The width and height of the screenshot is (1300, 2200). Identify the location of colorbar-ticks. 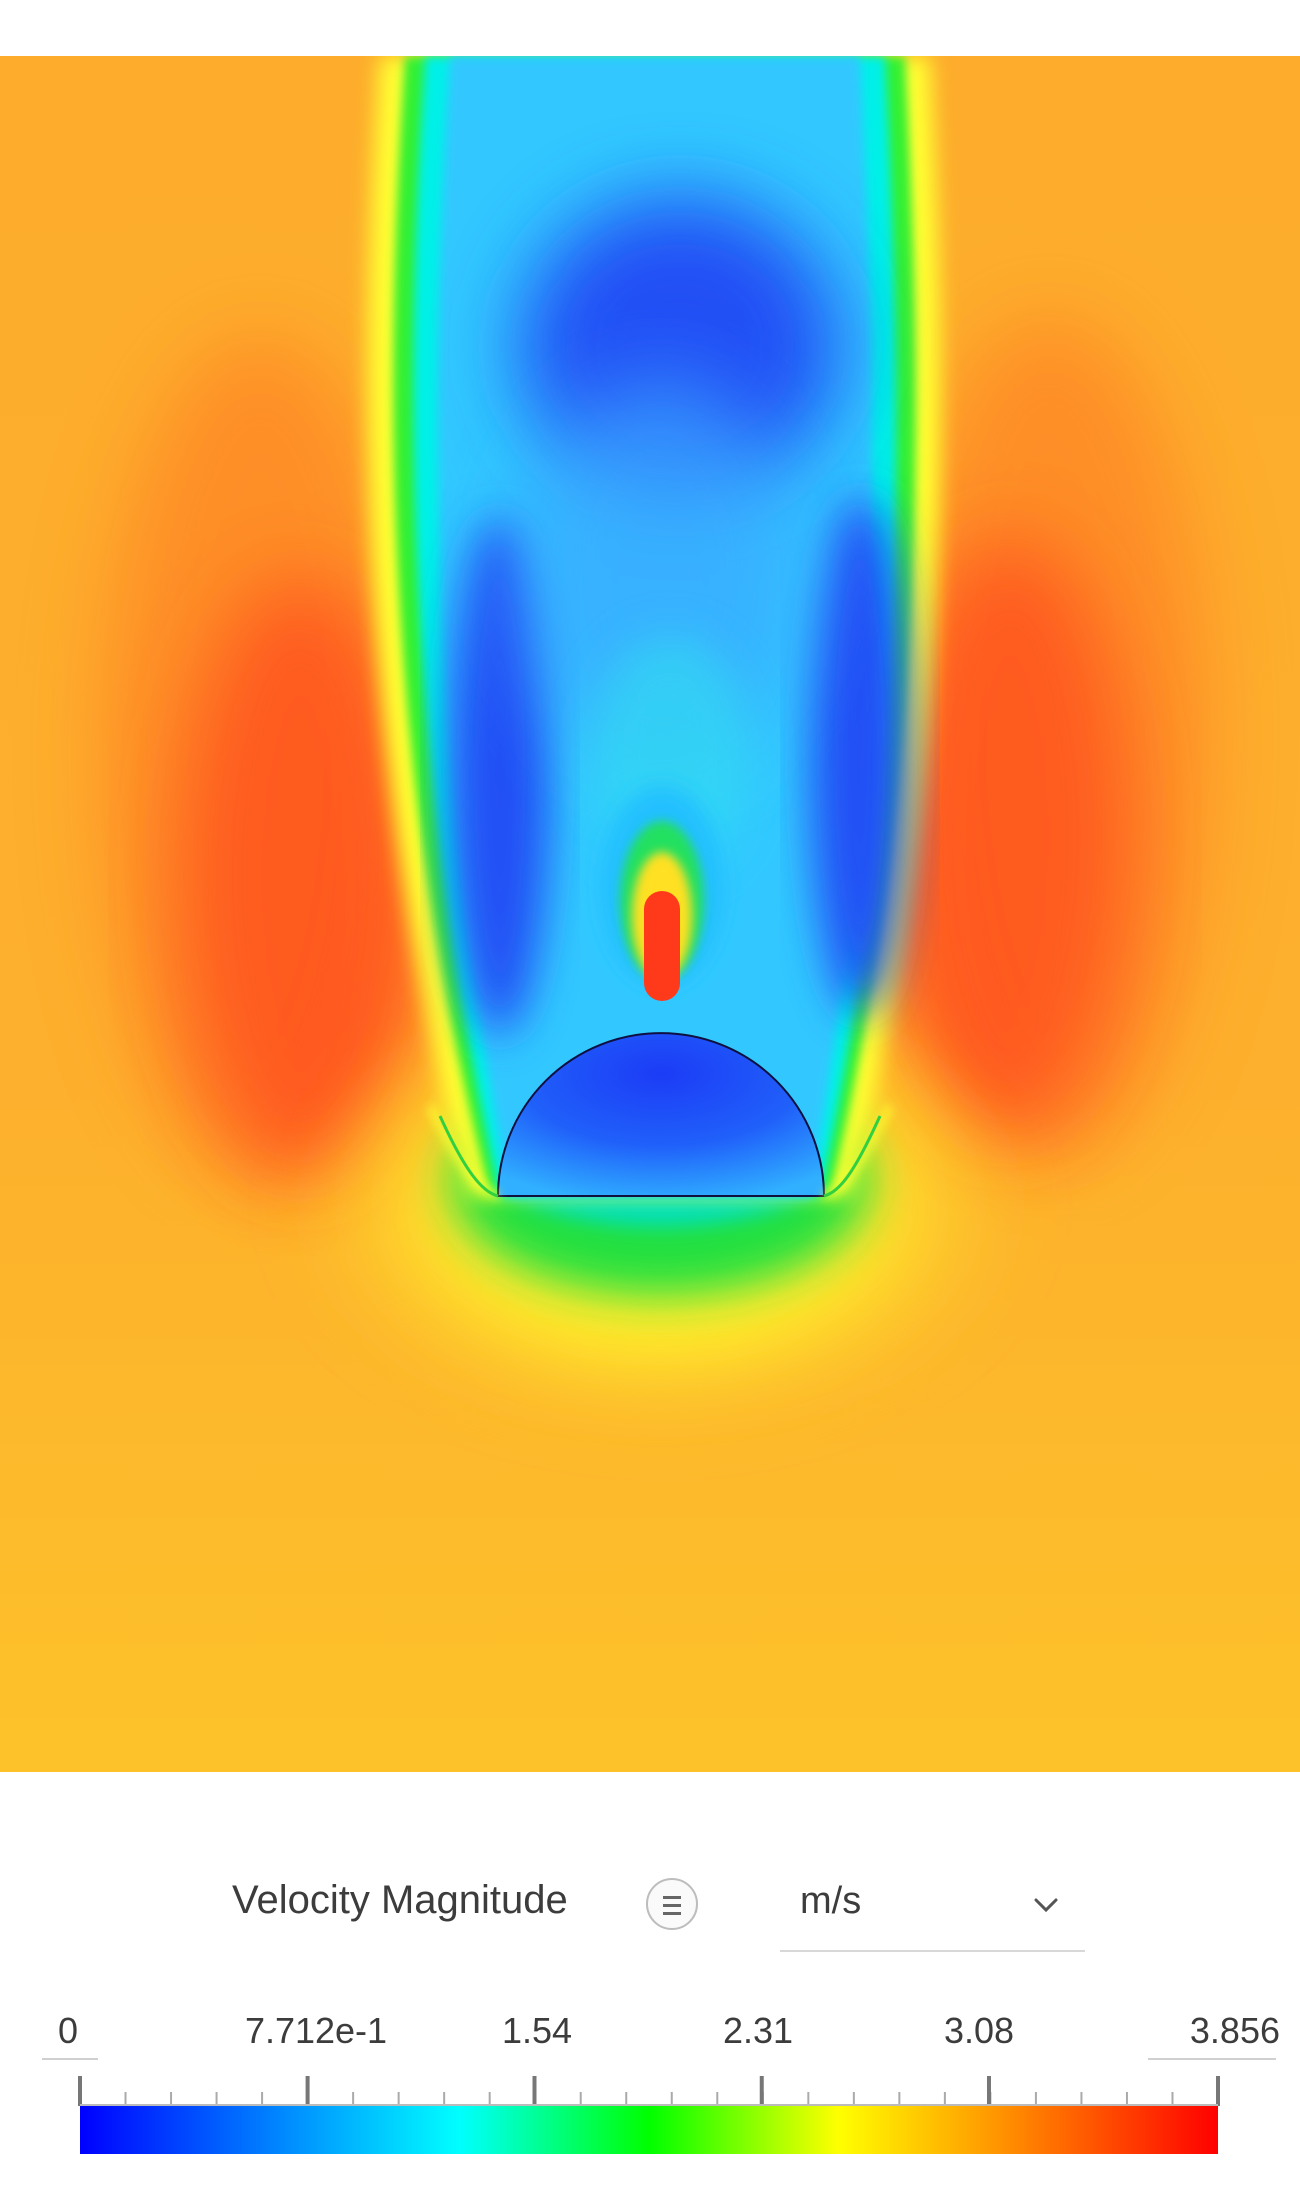
(649, 2091).